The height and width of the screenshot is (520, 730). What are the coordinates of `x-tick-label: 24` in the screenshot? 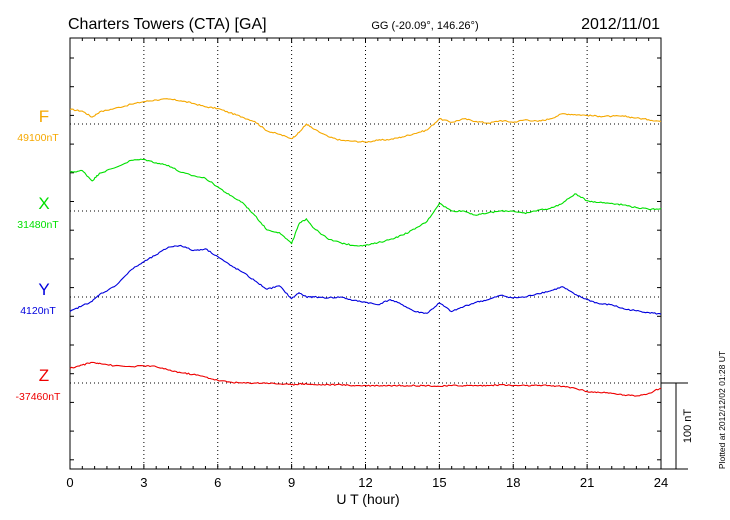 It's located at (661, 482).